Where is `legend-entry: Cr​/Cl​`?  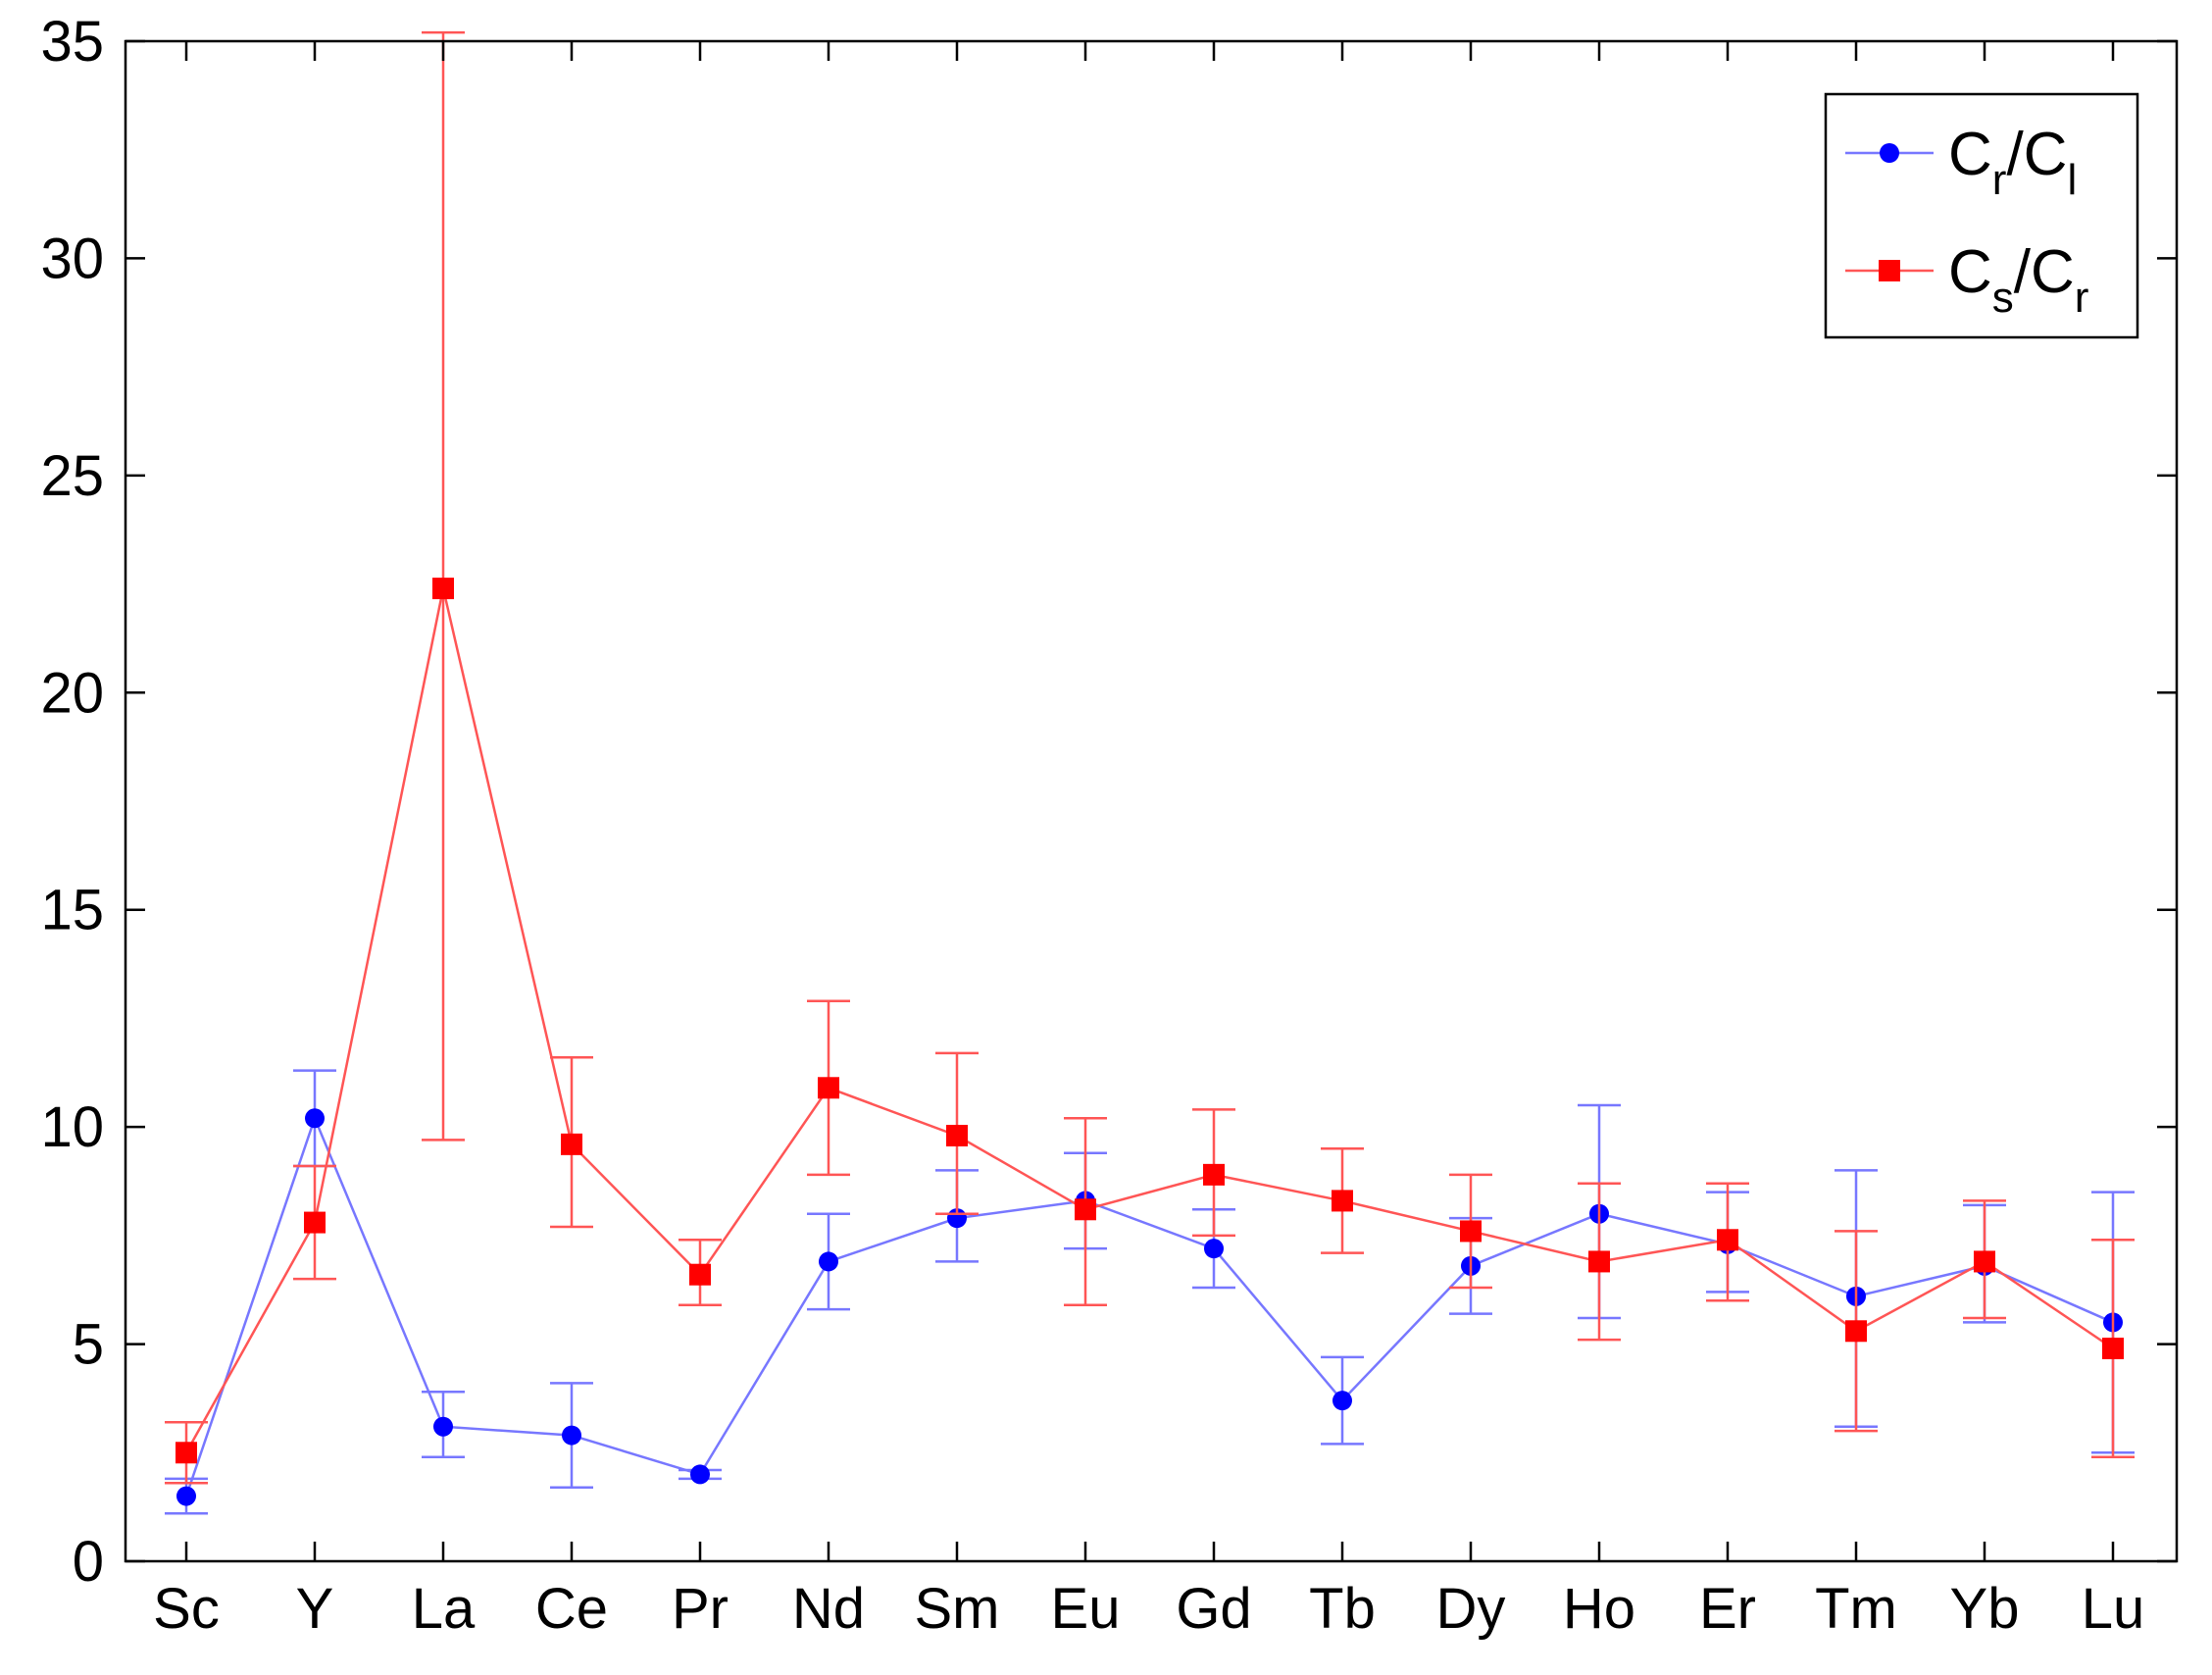 legend-entry: Cr​/Cl​ is located at coordinates (1961, 162).